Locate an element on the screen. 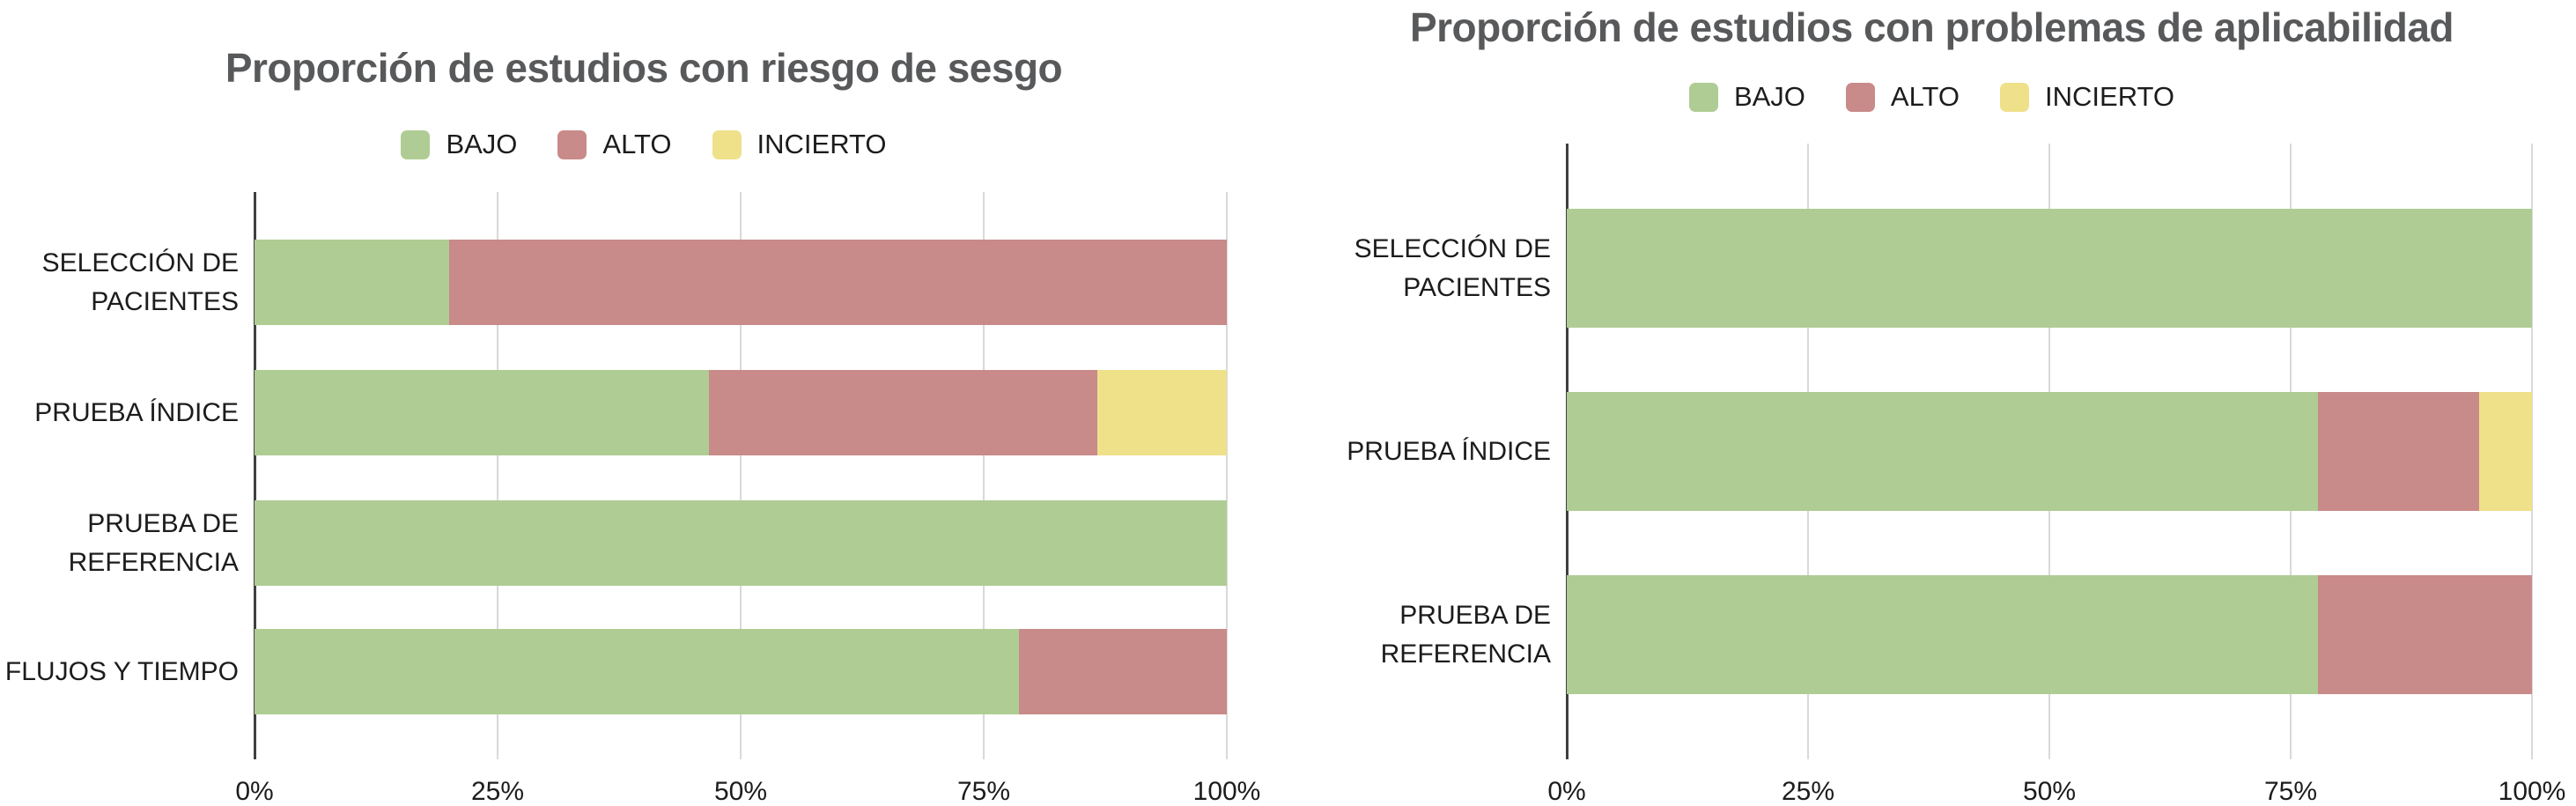  gridline-25pct is located at coordinates (497, 475).